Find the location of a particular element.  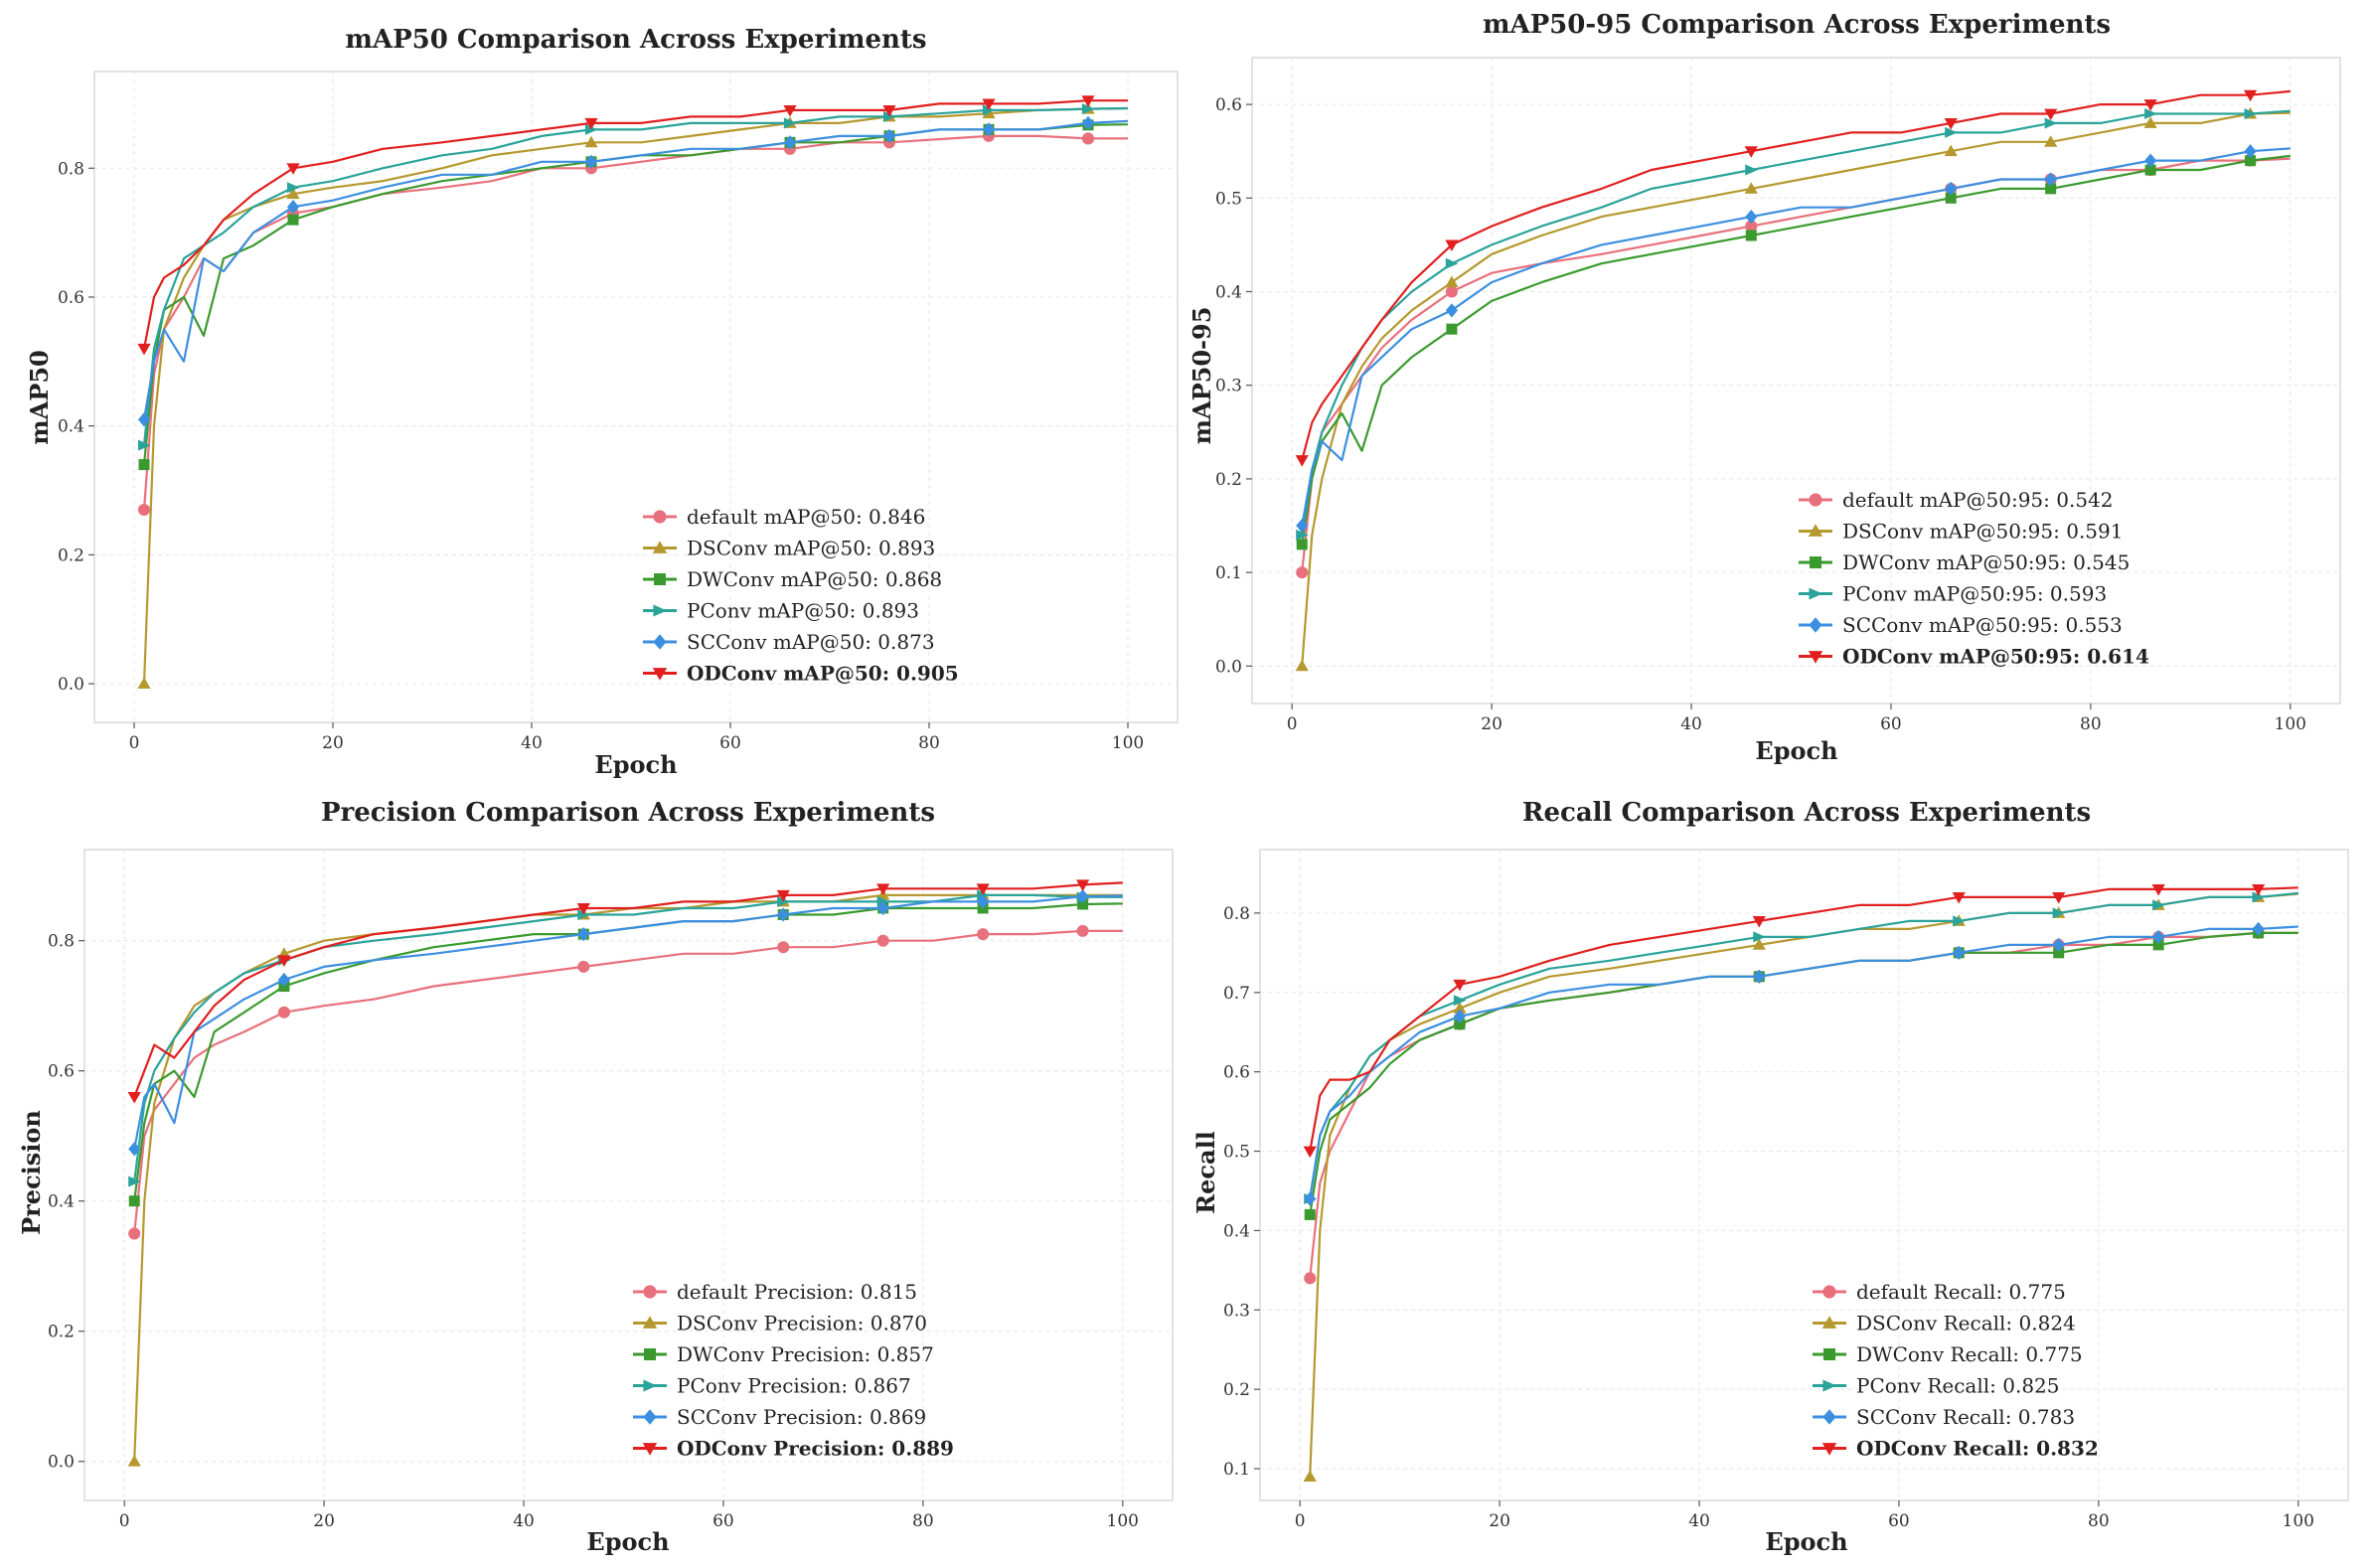

y-tick-label: 0.3 is located at coordinates (1228, 386).